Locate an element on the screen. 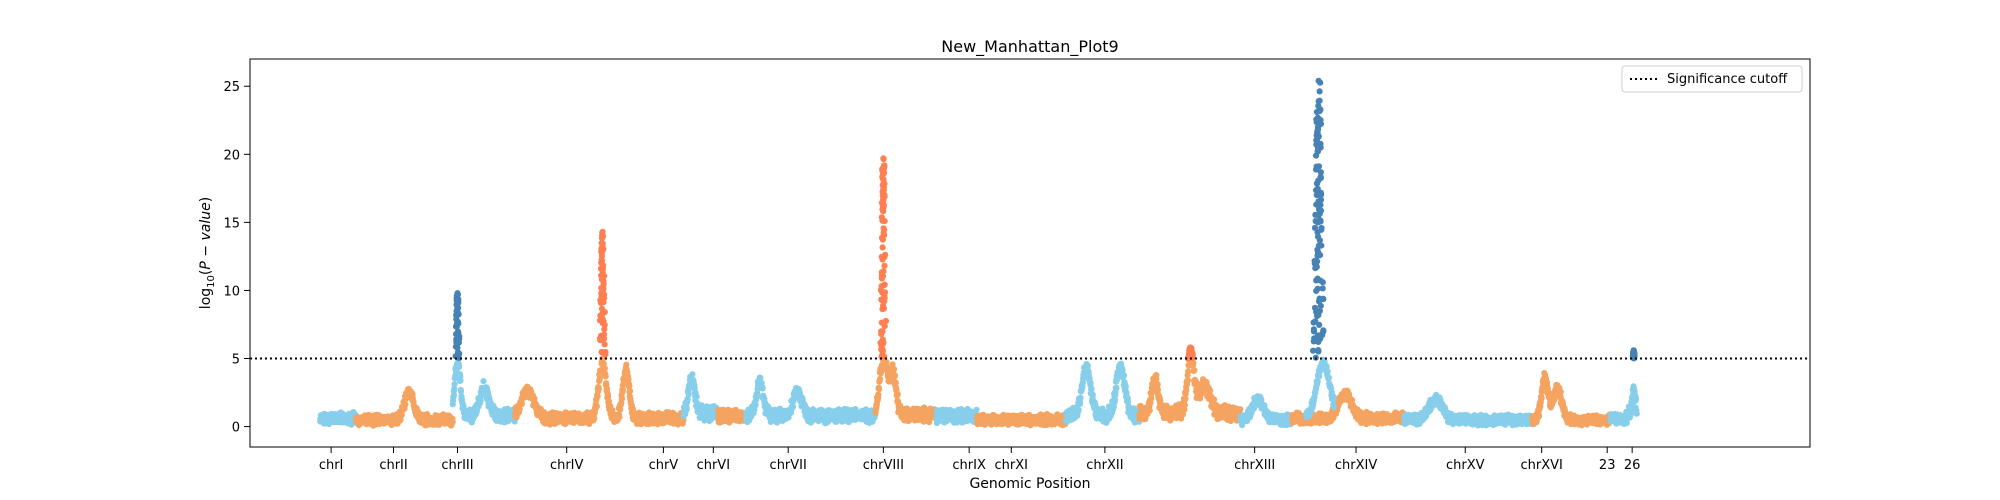  chrom-chrviii-peak-point is located at coordinates (883, 158).